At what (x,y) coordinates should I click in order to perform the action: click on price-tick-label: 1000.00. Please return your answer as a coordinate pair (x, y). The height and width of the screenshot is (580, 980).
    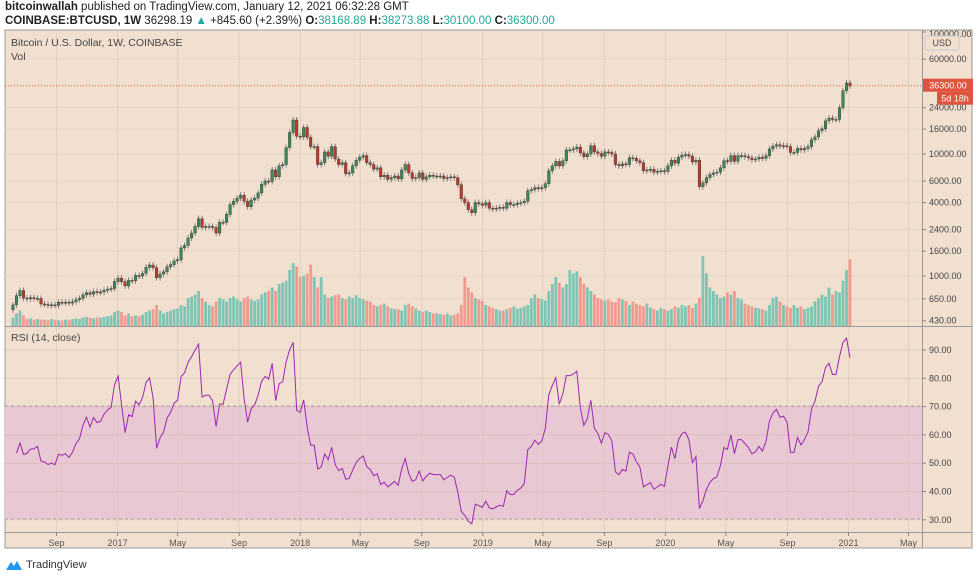
    Looking at the image, I should click on (945, 276).